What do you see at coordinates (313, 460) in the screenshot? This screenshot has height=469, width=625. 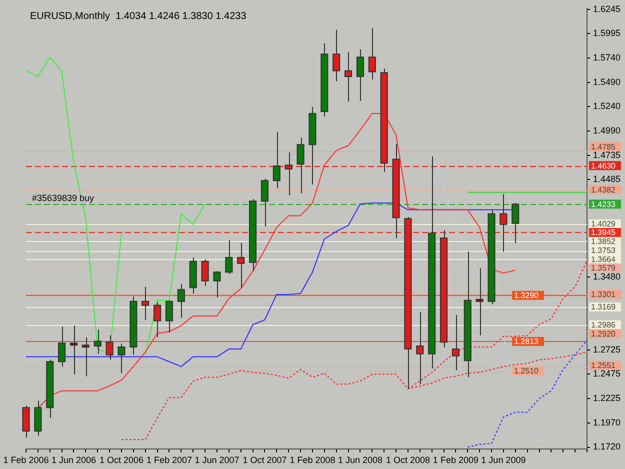 I see `x-tick-label: 1 Feb 2008` at bounding box center [313, 460].